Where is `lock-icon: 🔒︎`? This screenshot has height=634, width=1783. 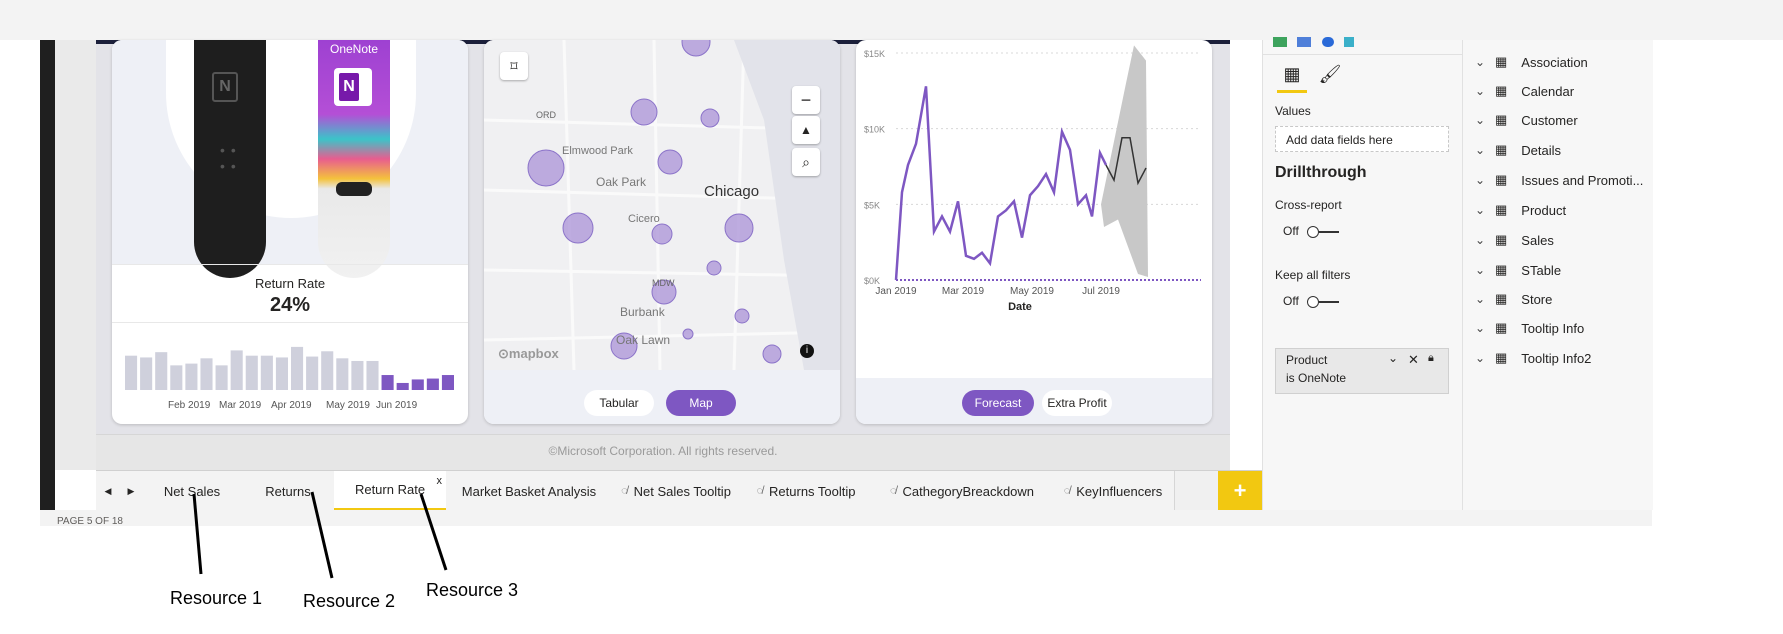
lock-icon: 🔒︎ is located at coordinates (1431, 358).